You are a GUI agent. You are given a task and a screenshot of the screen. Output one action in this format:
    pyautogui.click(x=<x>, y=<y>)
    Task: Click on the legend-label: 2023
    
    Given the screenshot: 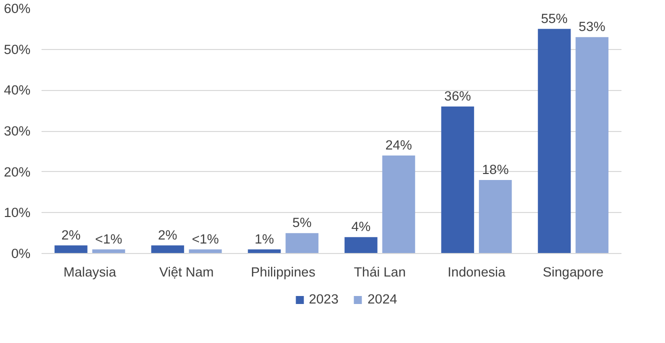 What is the action you would take?
    pyautogui.click(x=323, y=299)
    